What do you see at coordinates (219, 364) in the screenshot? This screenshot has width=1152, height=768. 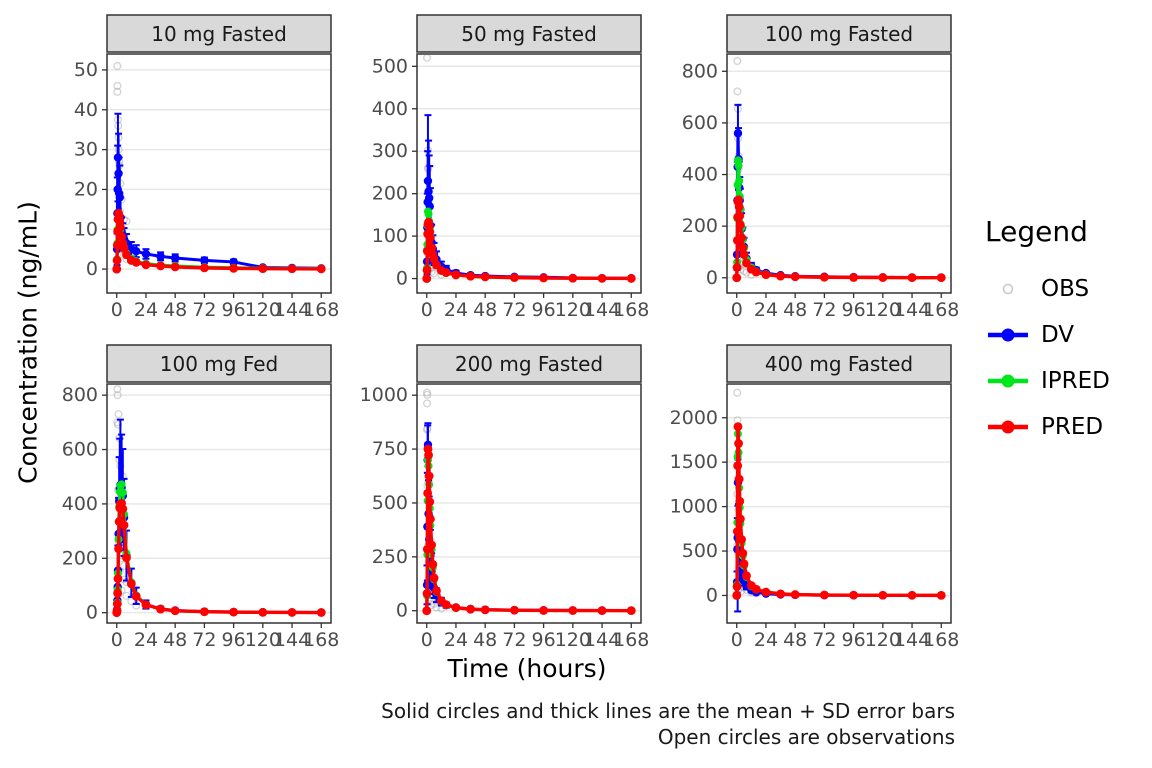 I see `facet-title: 100 mg Fed` at bounding box center [219, 364].